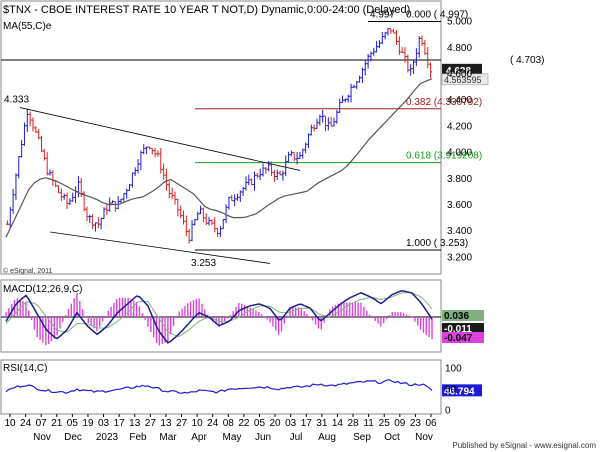 The height and width of the screenshot is (452, 600). What do you see at coordinates (138, 437) in the screenshot?
I see `x-month-label: Feb` at bounding box center [138, 437].